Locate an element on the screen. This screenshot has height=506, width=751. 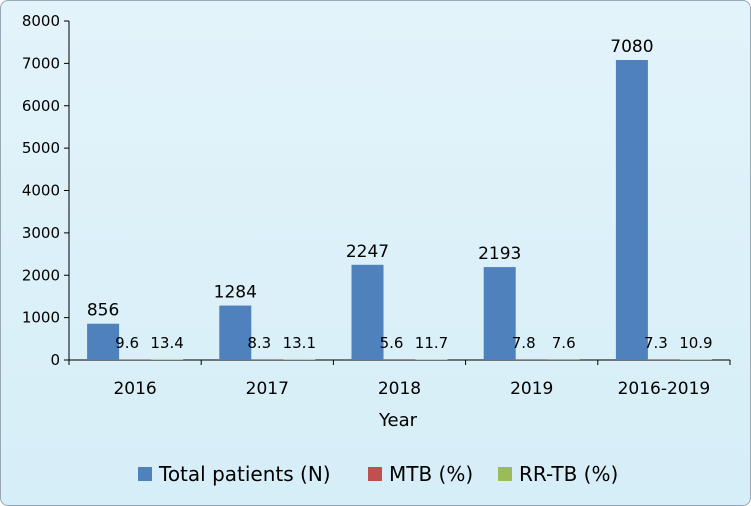
x-tick-label: 2017 is located at coordinates (267, 389).